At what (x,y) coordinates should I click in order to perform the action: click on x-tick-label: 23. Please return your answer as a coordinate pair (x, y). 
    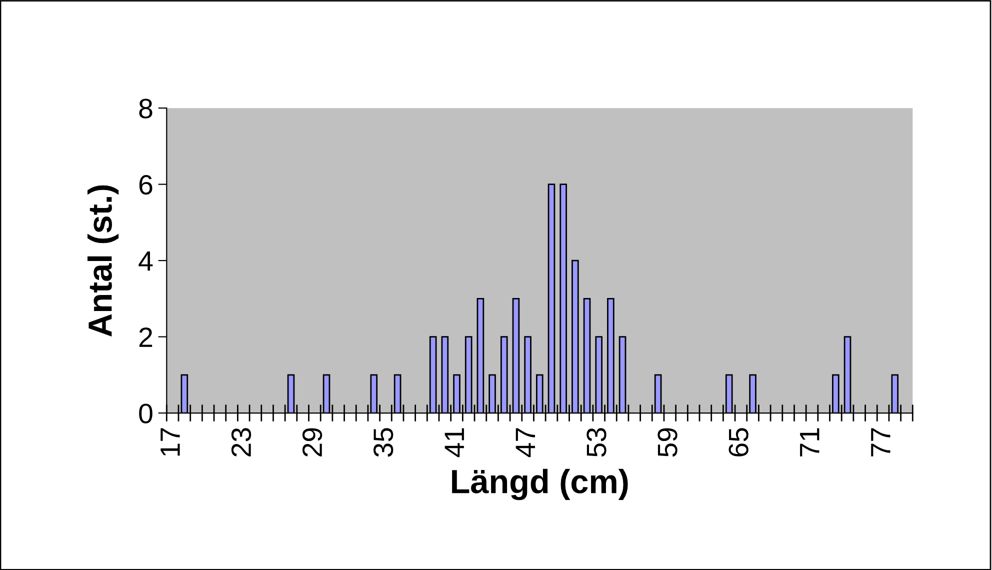
    Looking at the image, I should click on (241, 442).